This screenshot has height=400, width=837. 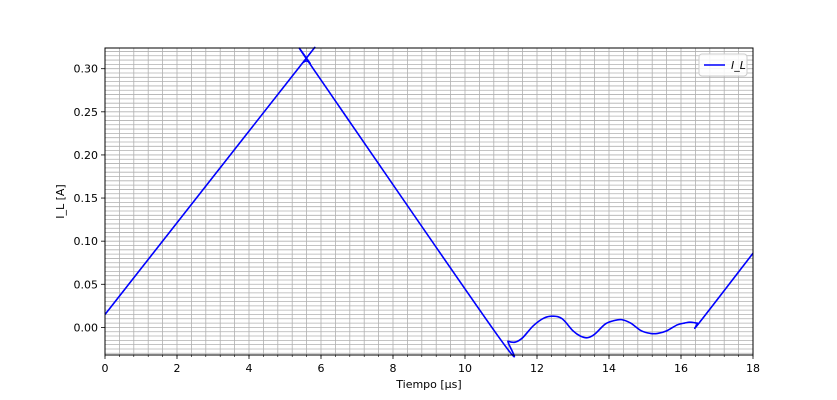 What do you see at coordinates (86, 69) in the screenshot?
I see `y-tick-label: 0.30` at bounding box center [86, 69].